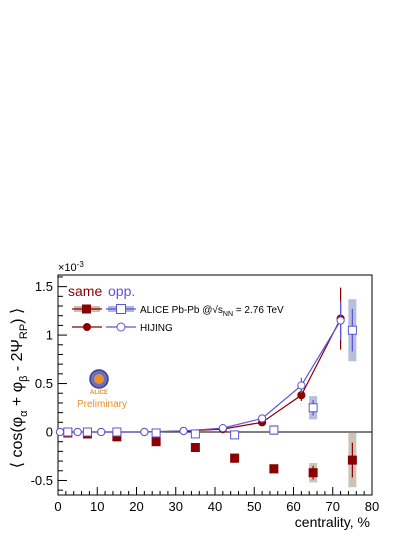 The image size is (415, 537). Describe the element at coordinates (24, 379) in the screenshot. I see `y-title-sub-beta: β` at that location.